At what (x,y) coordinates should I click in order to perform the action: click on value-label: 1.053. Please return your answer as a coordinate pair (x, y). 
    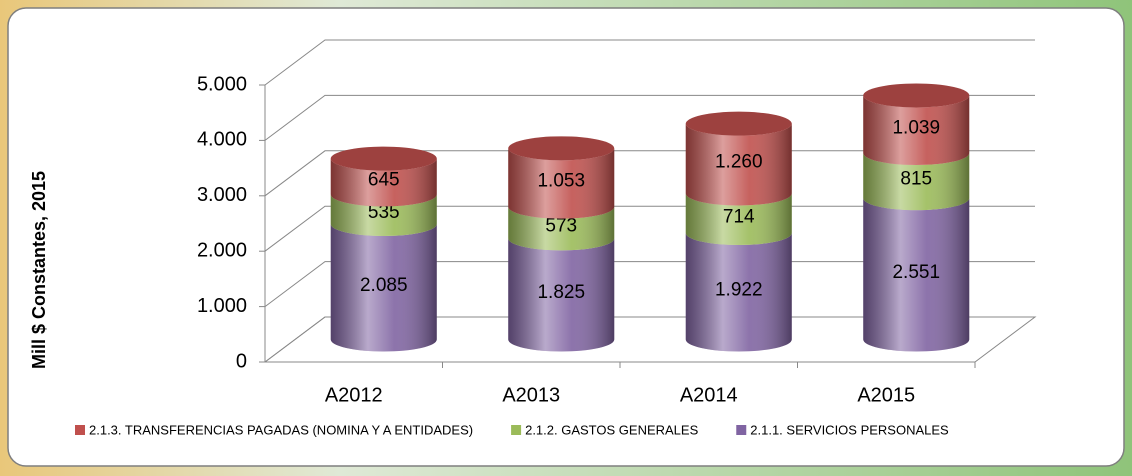
    Looking at the image, I should click on (561, 180).